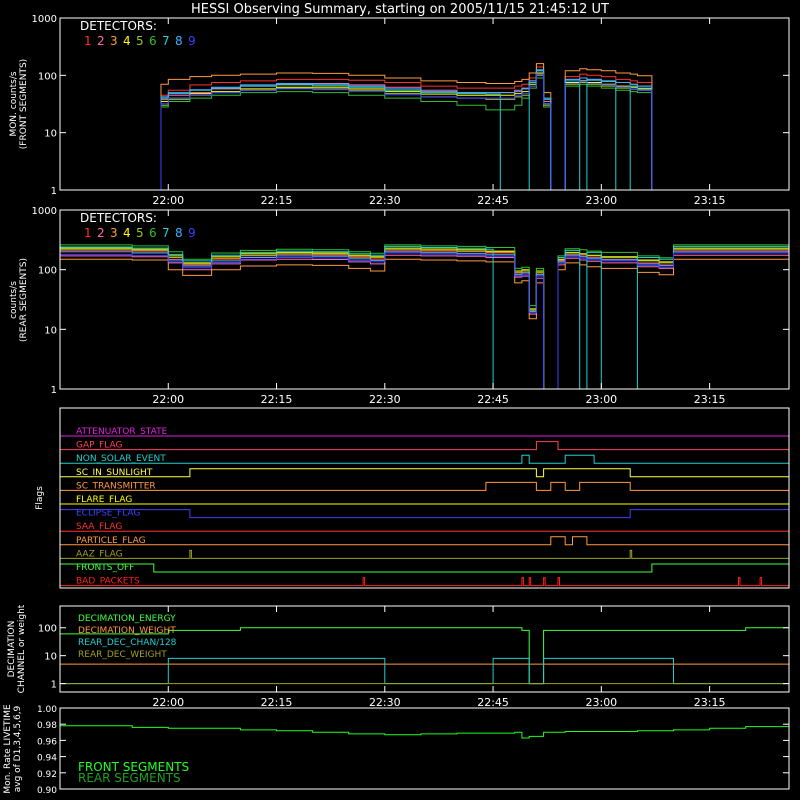 The width and height of the screenshot is (800, 800). I want to click on livetime-ytick-label: 0.90, so click(47, 791).